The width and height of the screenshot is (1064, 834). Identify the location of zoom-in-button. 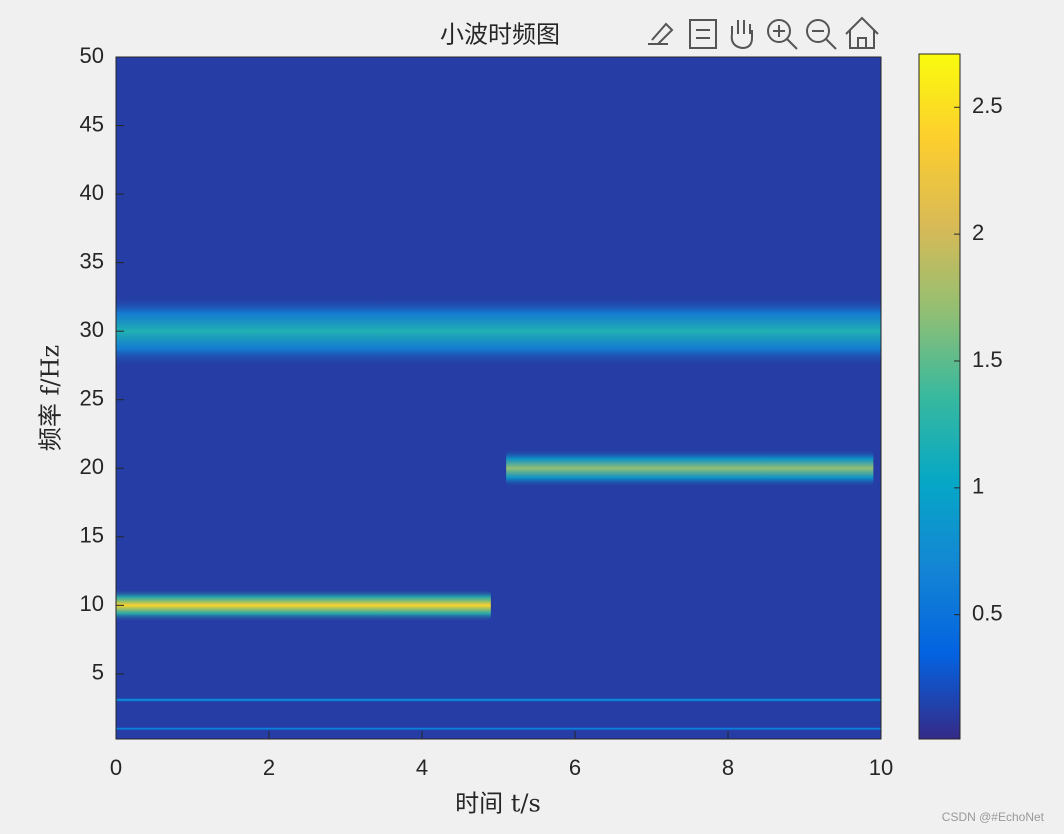
(782, 34).